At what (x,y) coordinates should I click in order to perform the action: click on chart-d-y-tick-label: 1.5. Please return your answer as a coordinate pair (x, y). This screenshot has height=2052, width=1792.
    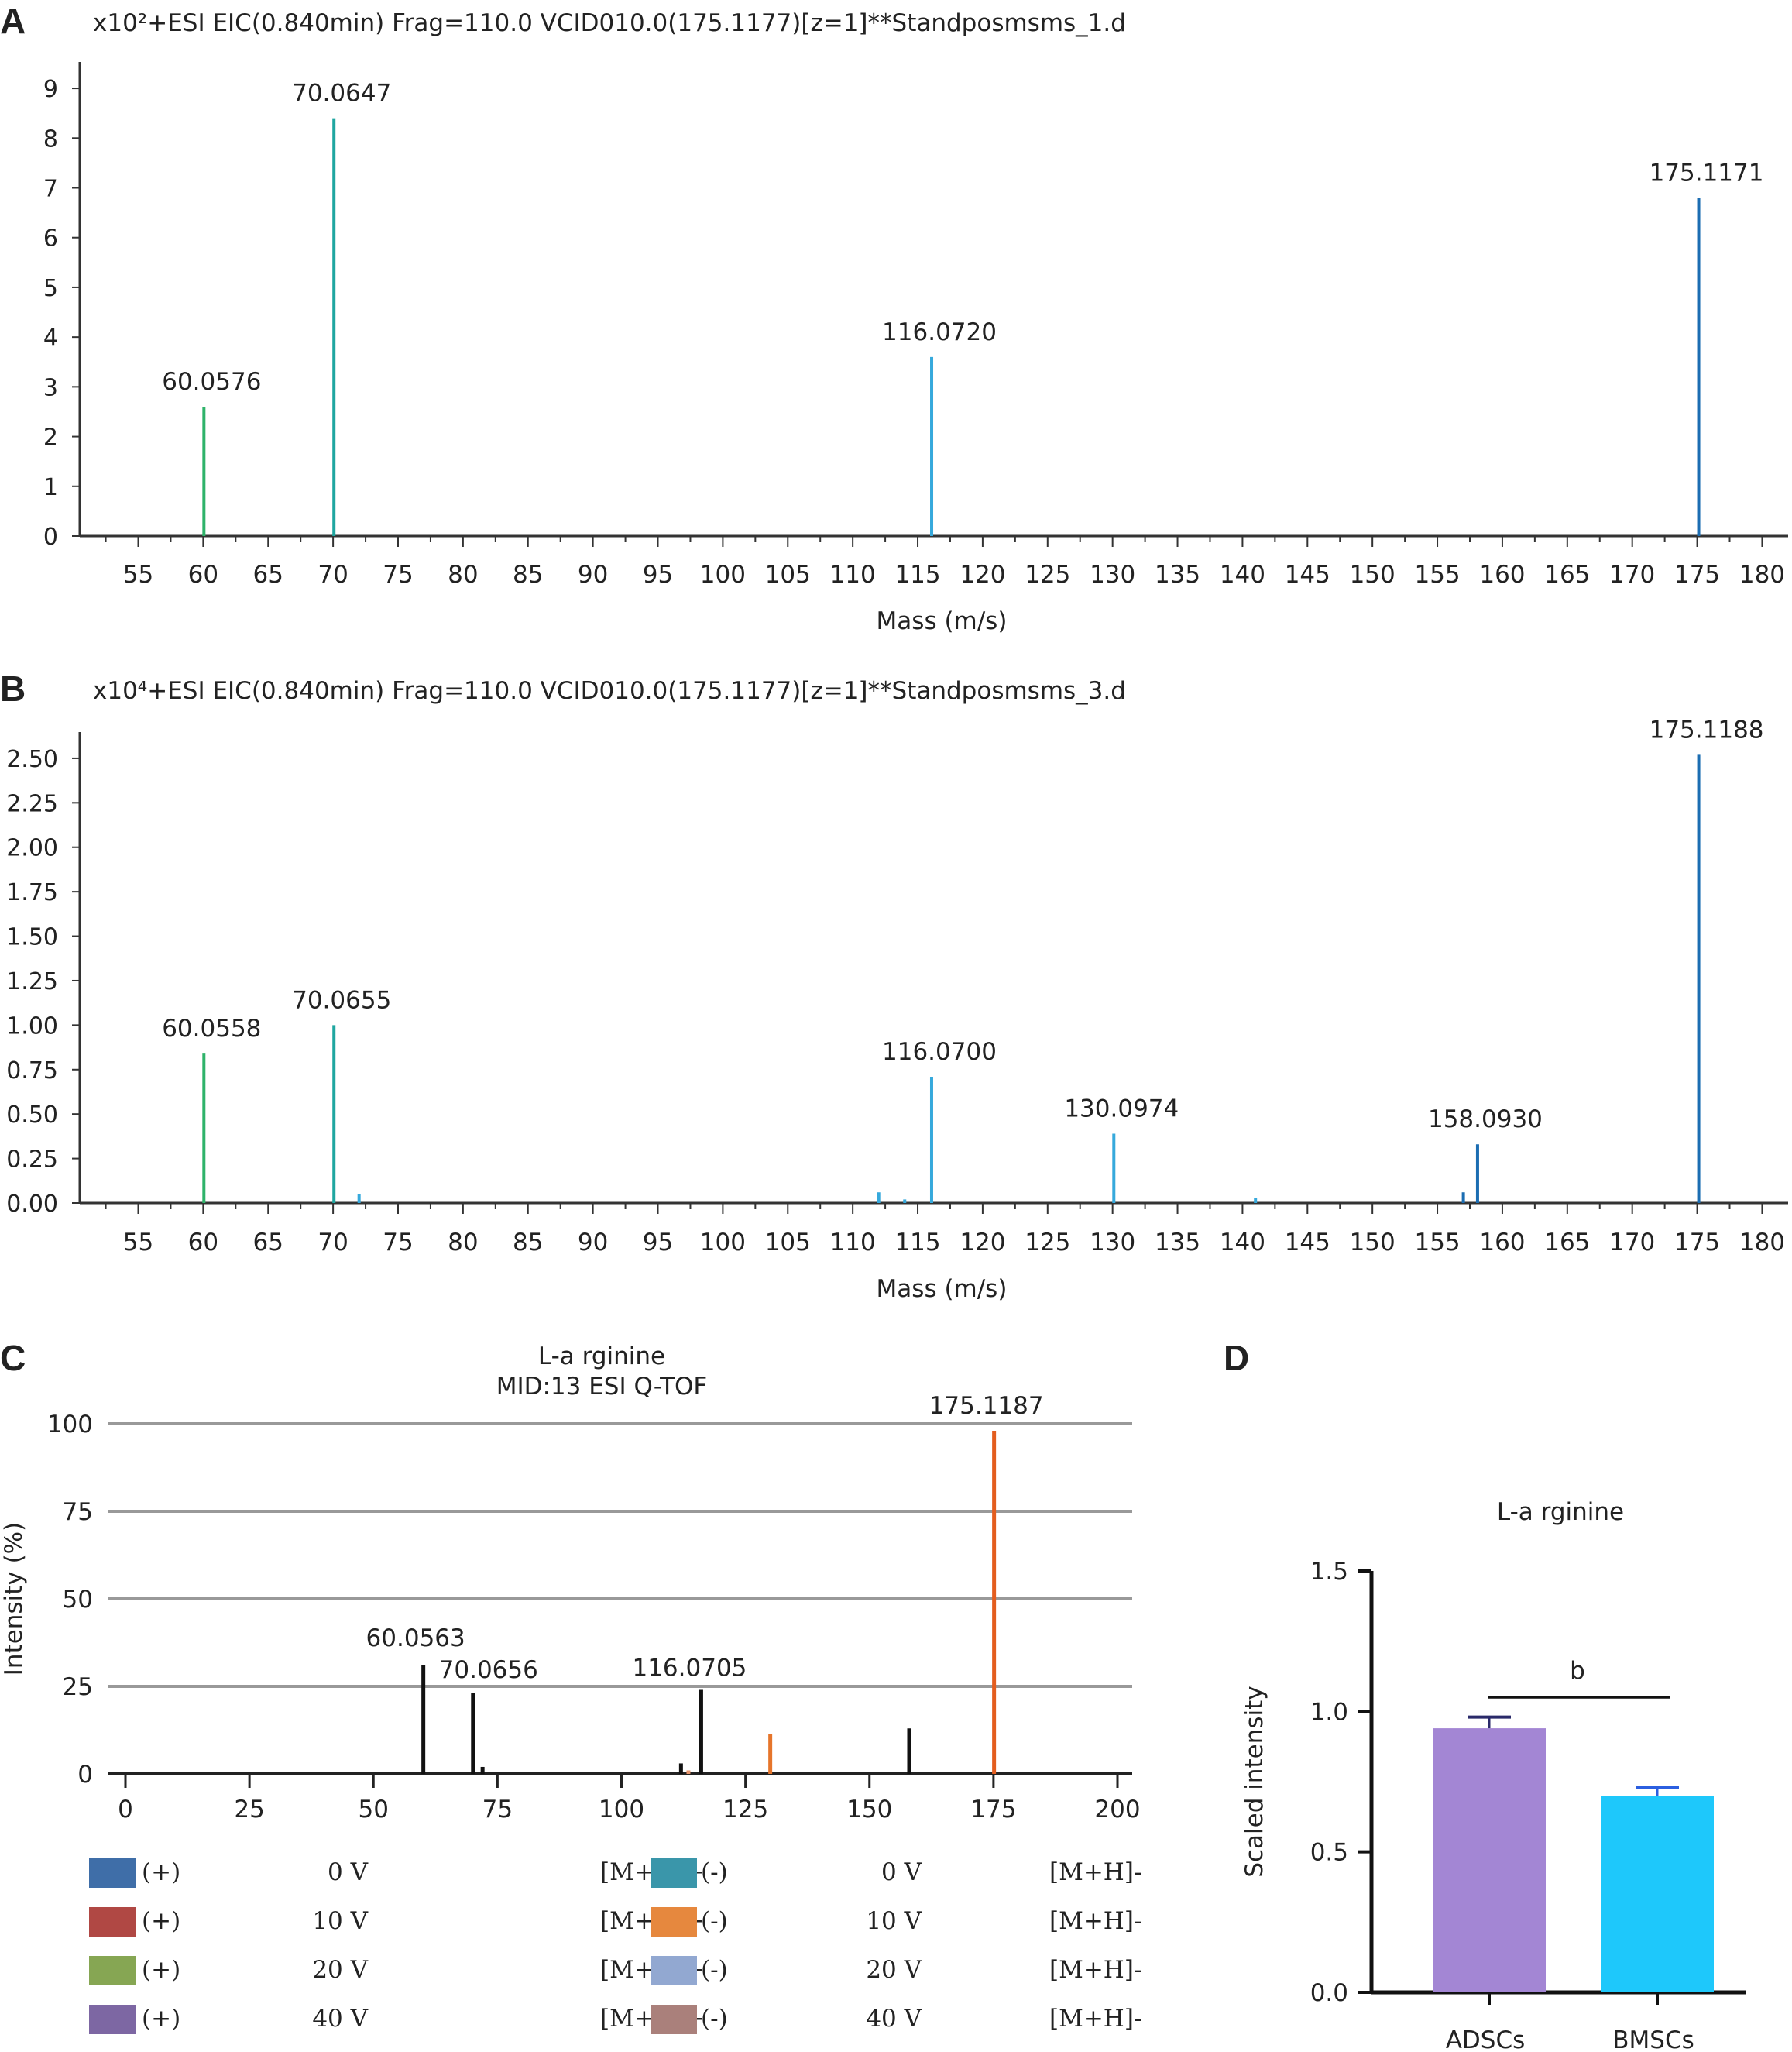
    Looking at the image, I should click on (1329, 1572).